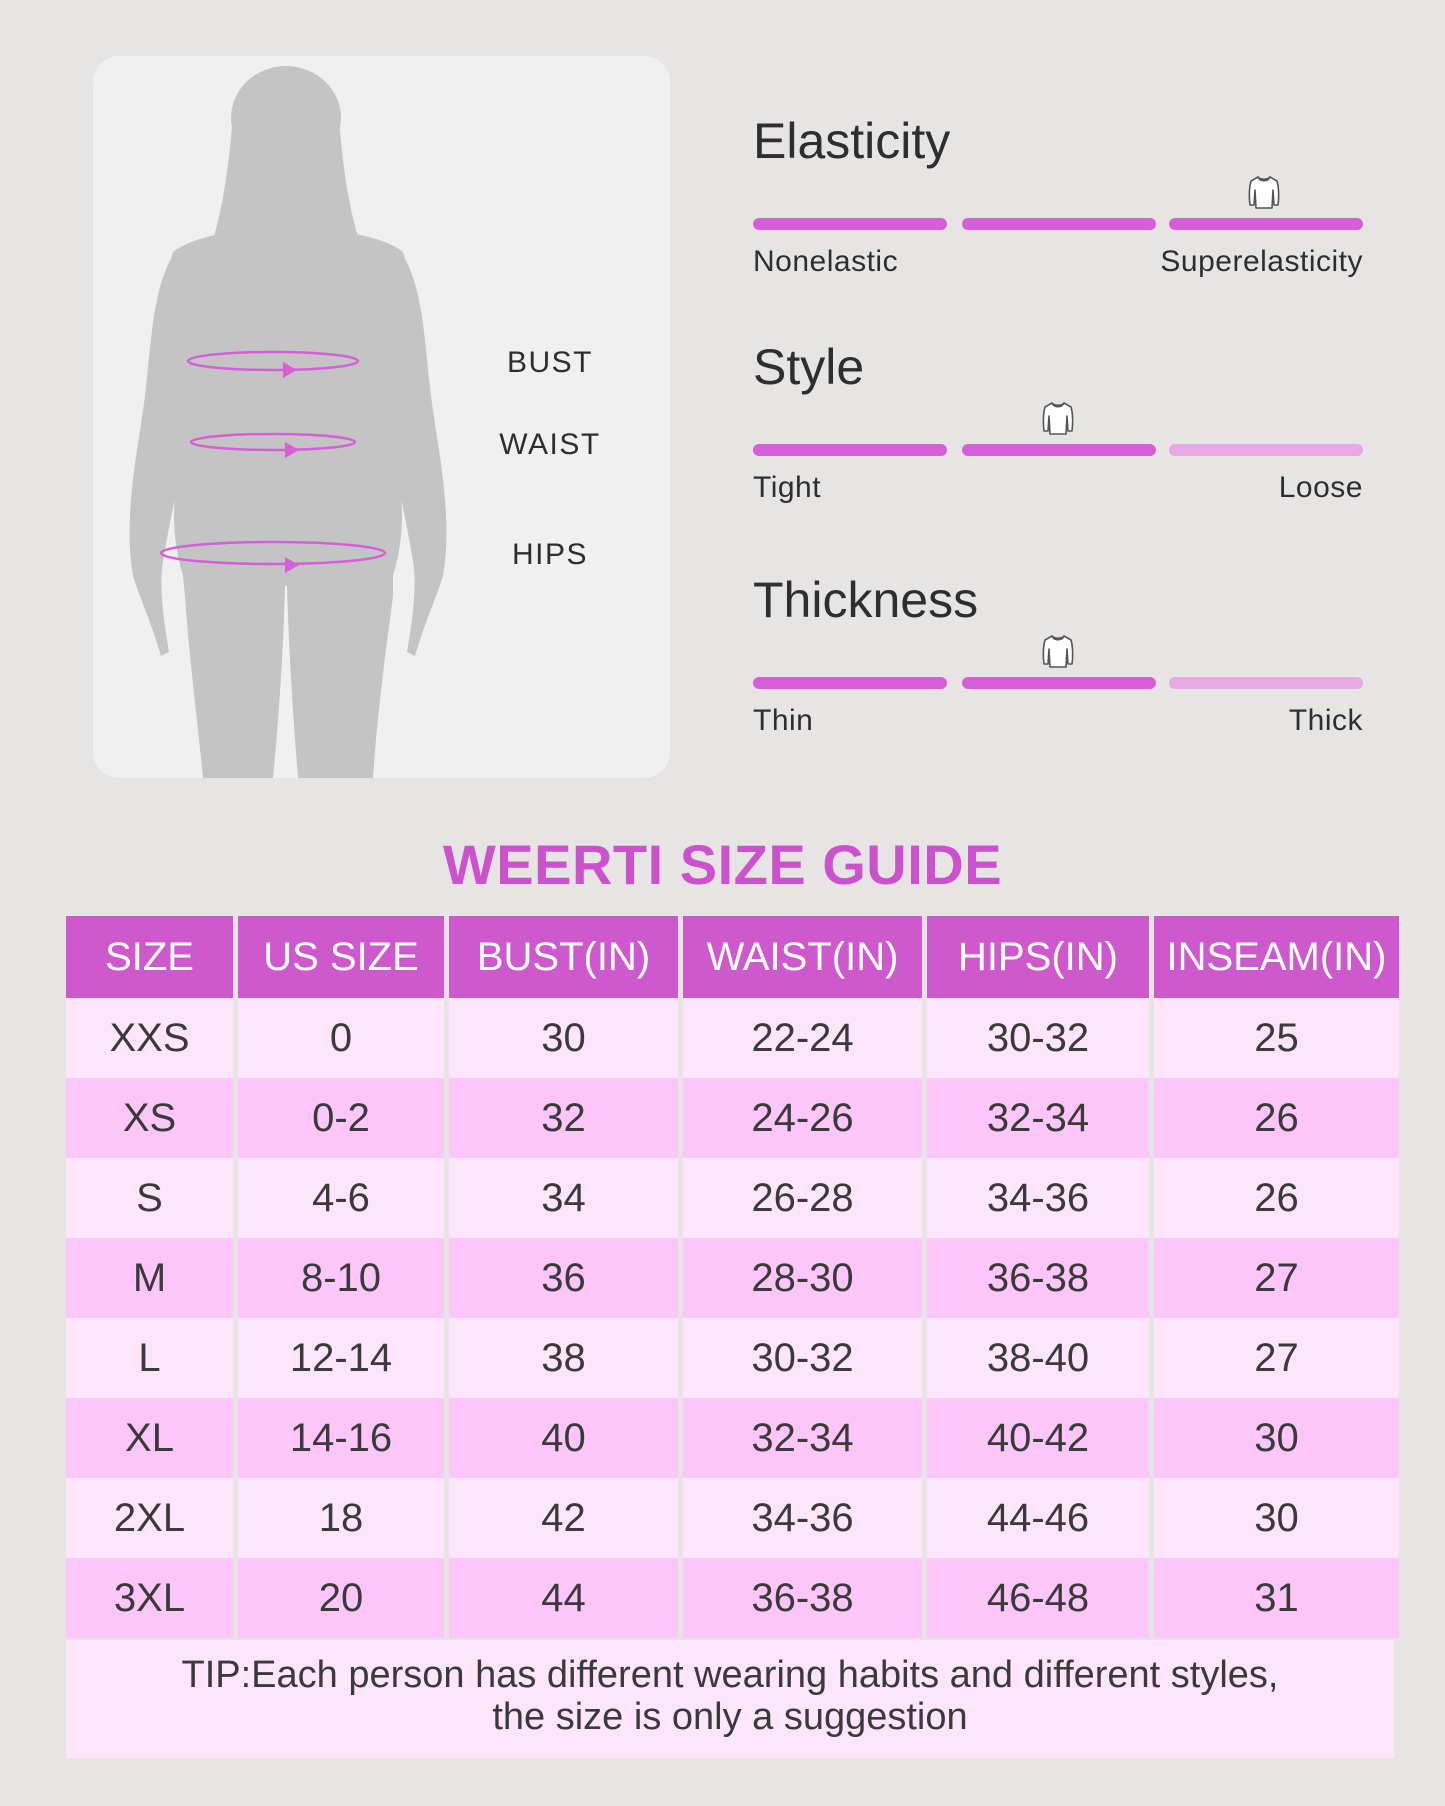  I want to click on table-row: XS 0-2 32 24-26 32-34 26, so click(732, 1118).